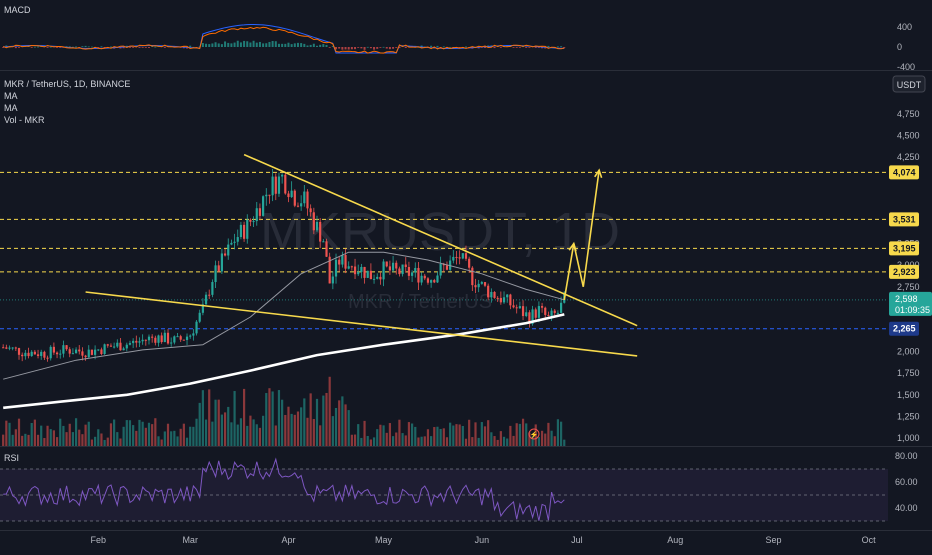 The height and width of the screenshot is (555, 932). What do you see at coordinates (908, 287) in the screenshot?
I see `price-tick-label: 2,750` at bounding box center [908, 287].